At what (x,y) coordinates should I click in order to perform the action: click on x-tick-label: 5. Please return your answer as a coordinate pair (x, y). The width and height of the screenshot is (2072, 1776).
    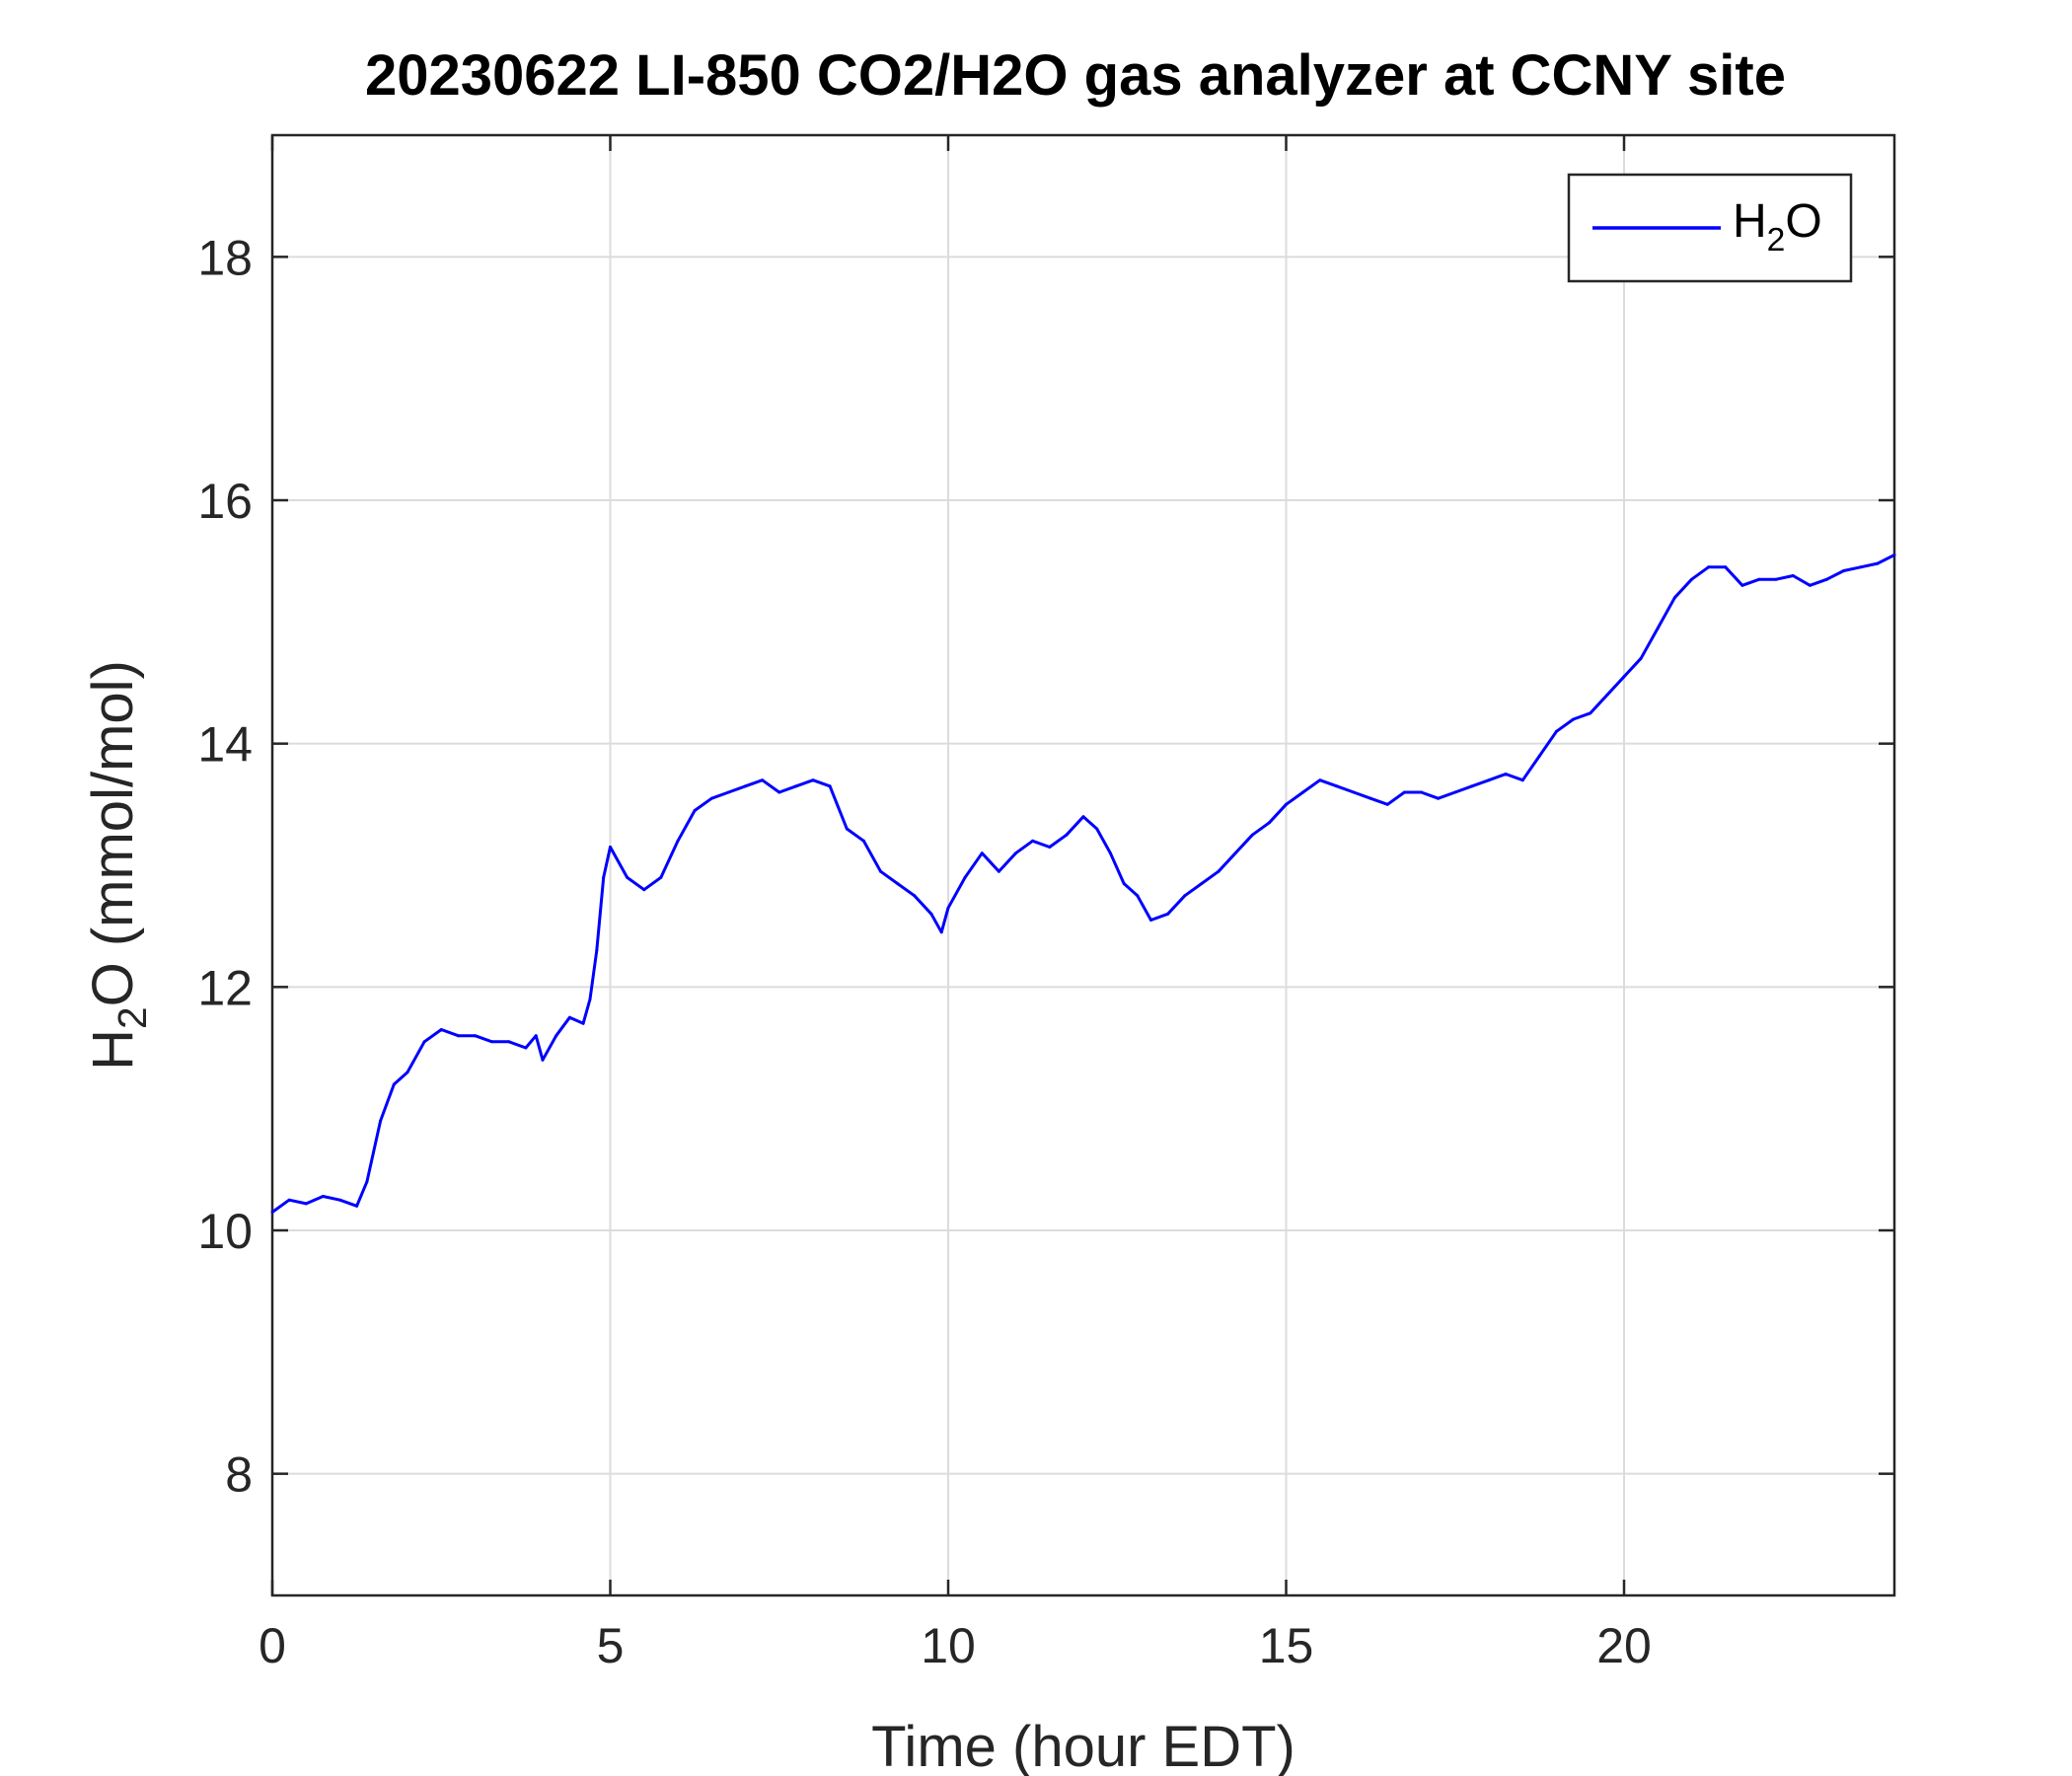
    Looking at the image, I should click on (611, 1646).